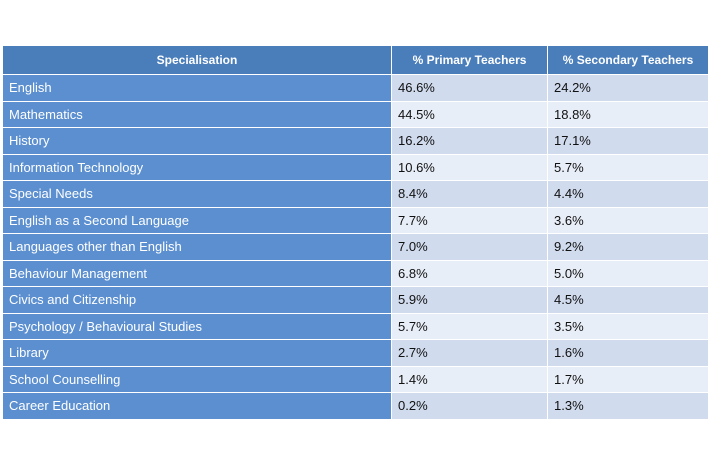  I want to click on table-row: History 16.2% 17.1%, so click(355, 141).